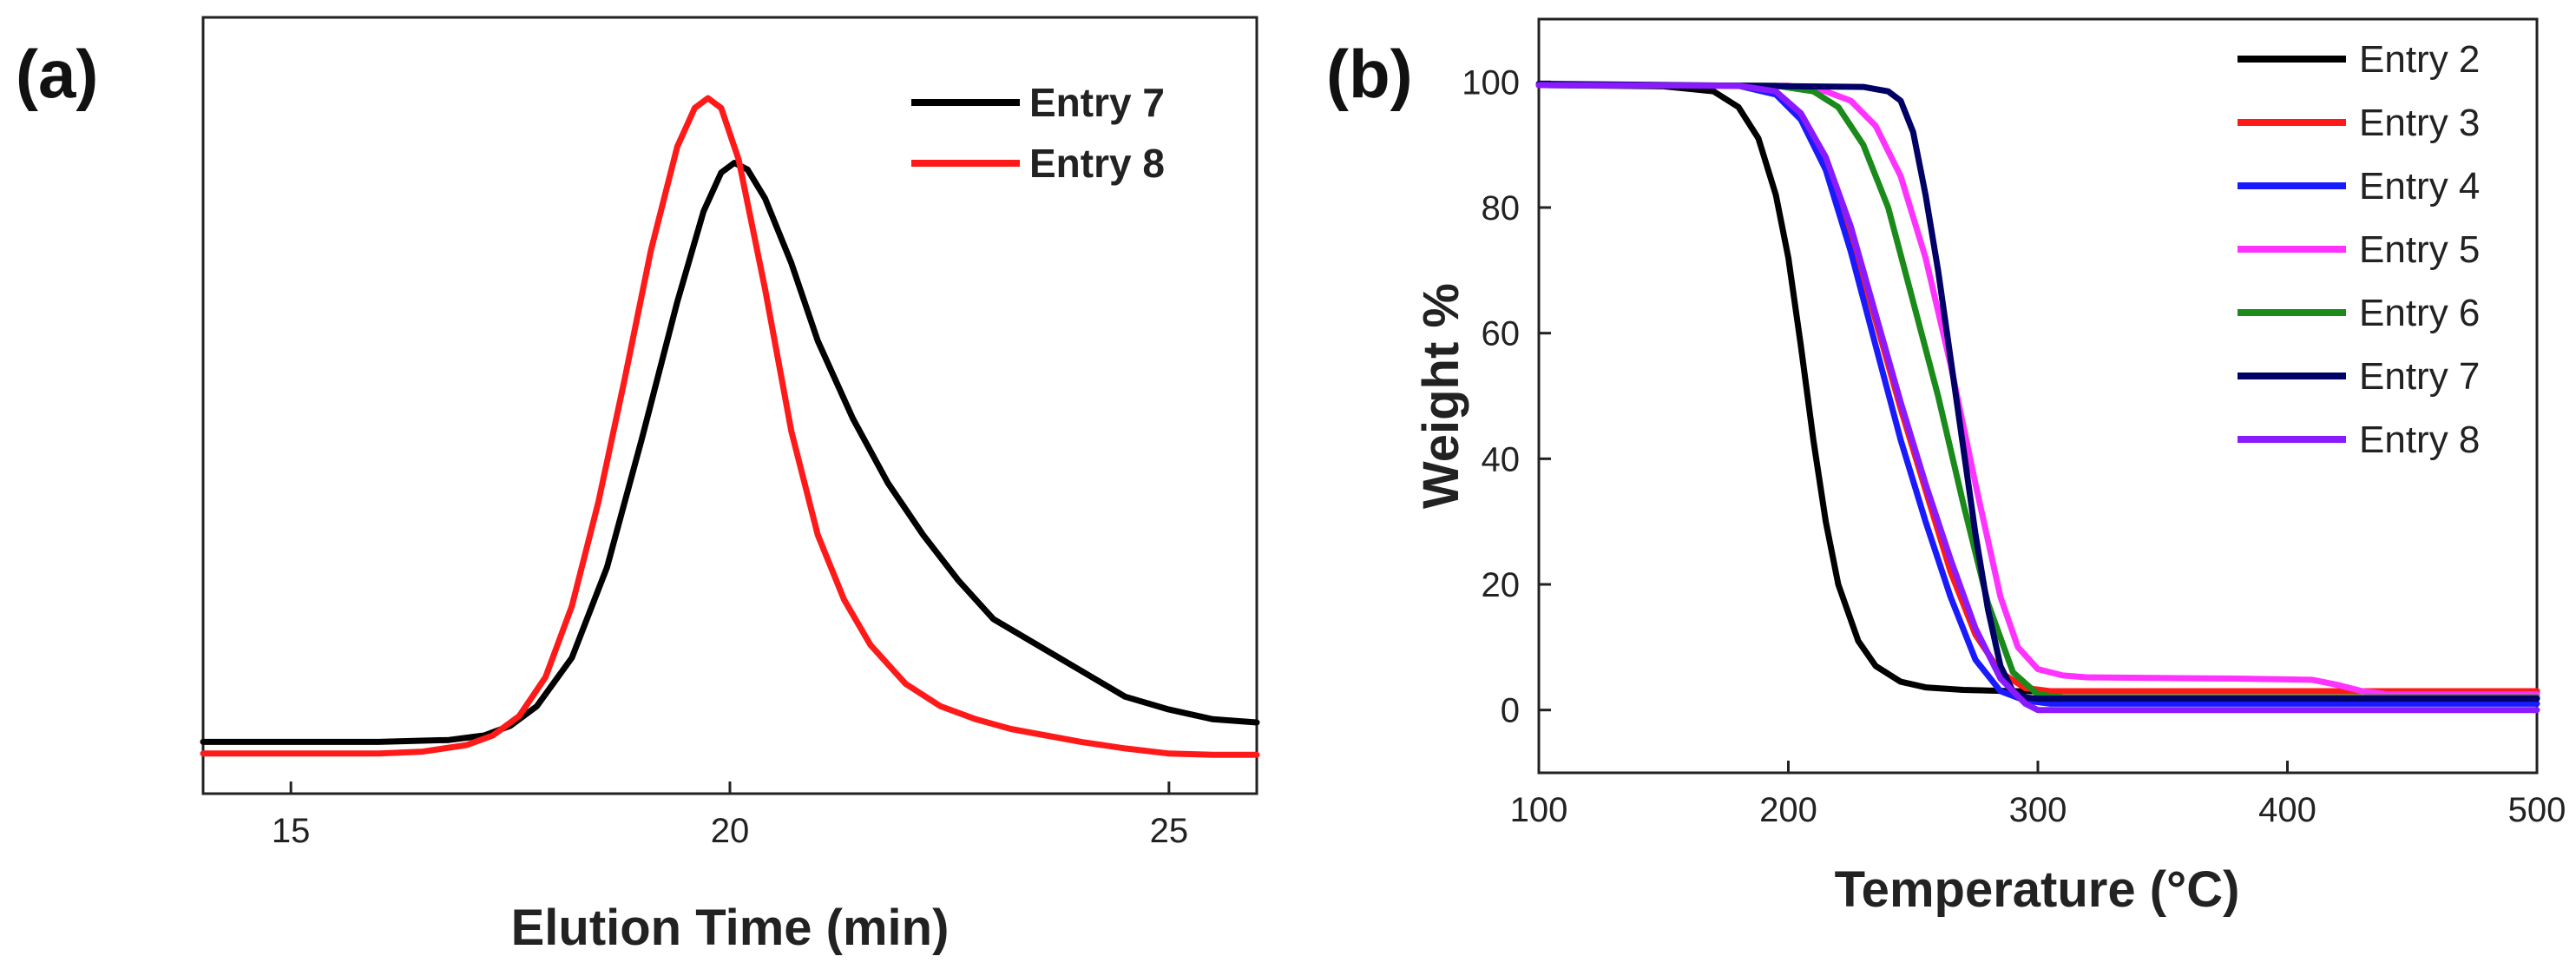 This screenshot has height=976, width=2576. What do you see at coordinates (1788, 810) in the screenshot?
I see `panel-b-x-tick-label: 200` at bounding box center [1788, 810].